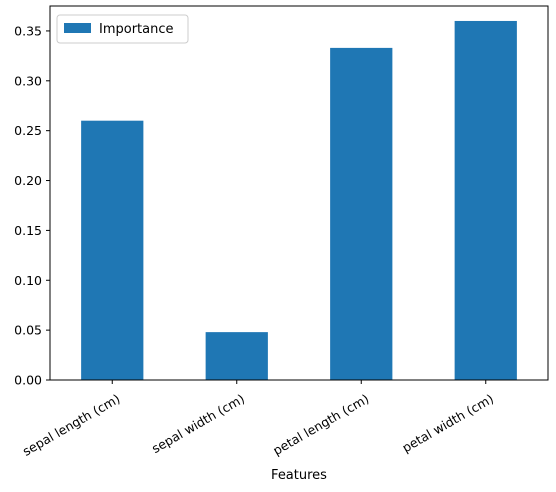 This screenshot has width=556, height=492. I want to click on legend: Importance, so click(122, 29).